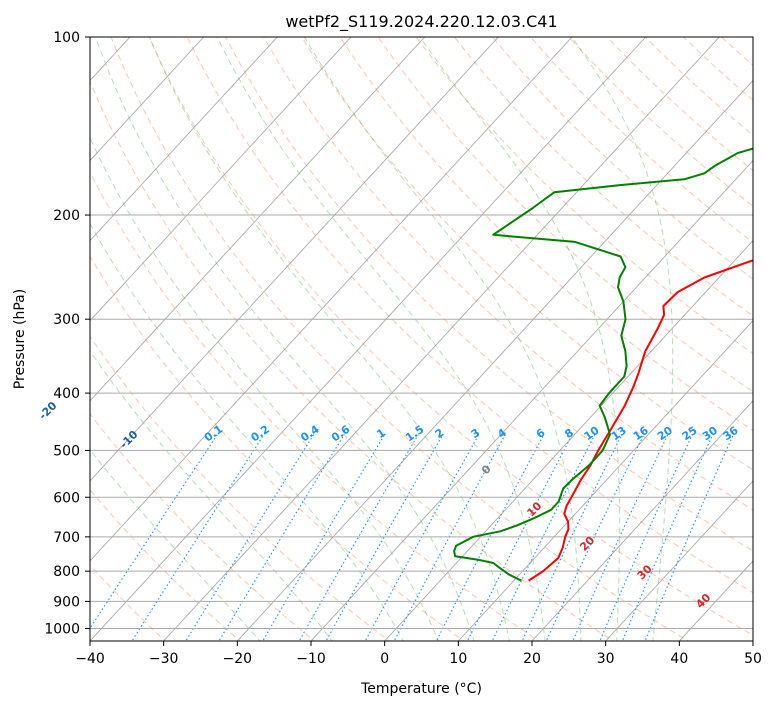  What do you see at coordinates (66, 451) in the screenshot?
I see `y-tick-label: 500` at bounding box center [66, 451].